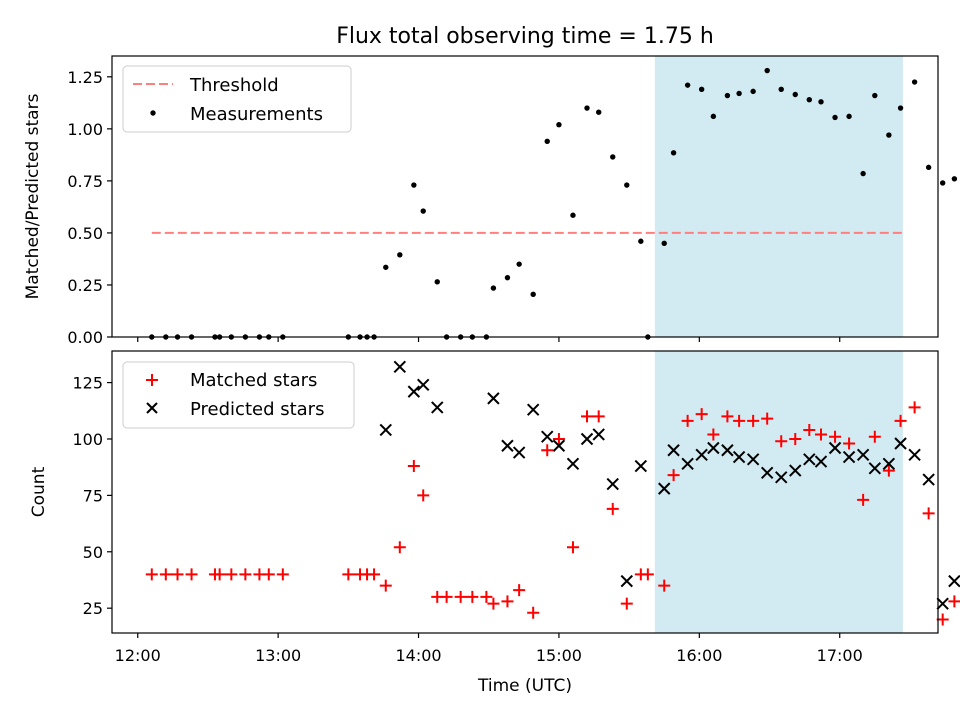 This screenshot has width=960, height=720. What do you see at coordinates (93, 552) in the screenshot?
I see `y-tick-label: 50` at bounding box center [93, 552].